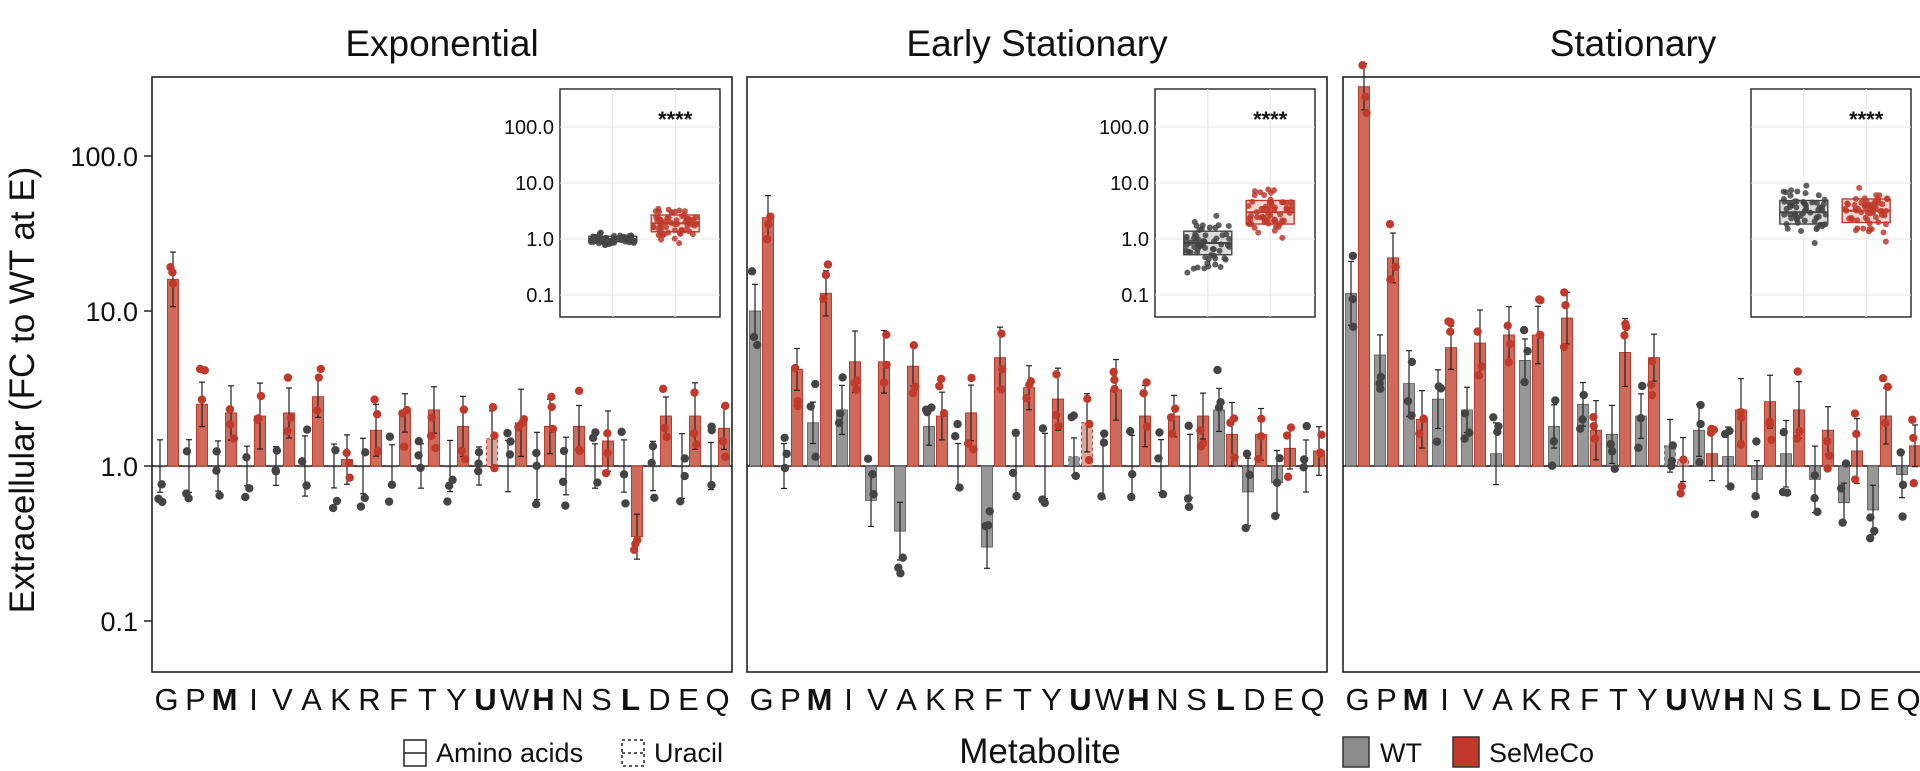  I want to click on bar-semeco-G, so click(1364, 276).